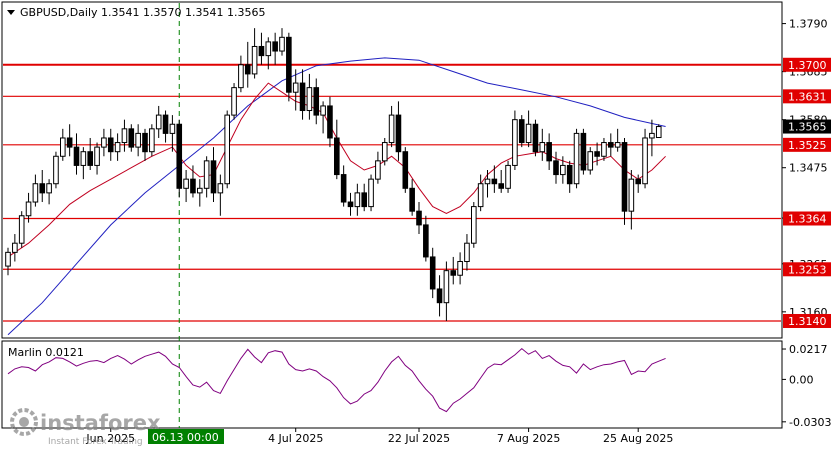 The height and width of the screenshot is (454, 840). What do you see at coordinates (11, 12) in the screenshot?
I see `dropdown-triangle-icon` at bounding box center [11, 12].